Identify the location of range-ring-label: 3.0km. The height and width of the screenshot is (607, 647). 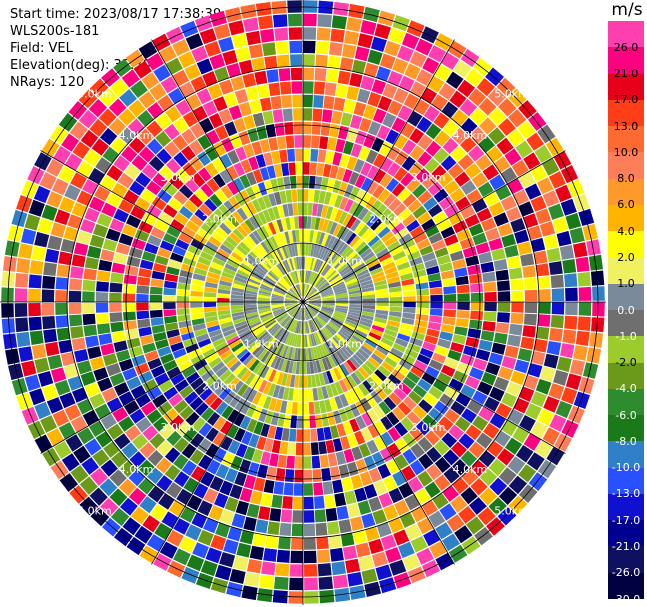
(178, 177).